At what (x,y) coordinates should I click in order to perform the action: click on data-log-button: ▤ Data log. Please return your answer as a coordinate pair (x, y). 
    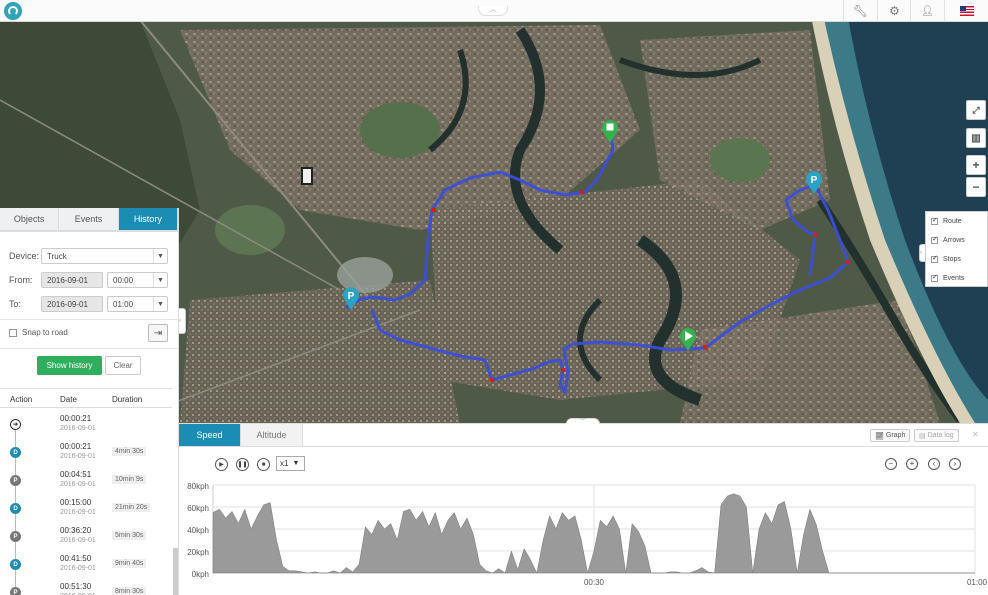
    Looking at the image, I should click on (936, 435).